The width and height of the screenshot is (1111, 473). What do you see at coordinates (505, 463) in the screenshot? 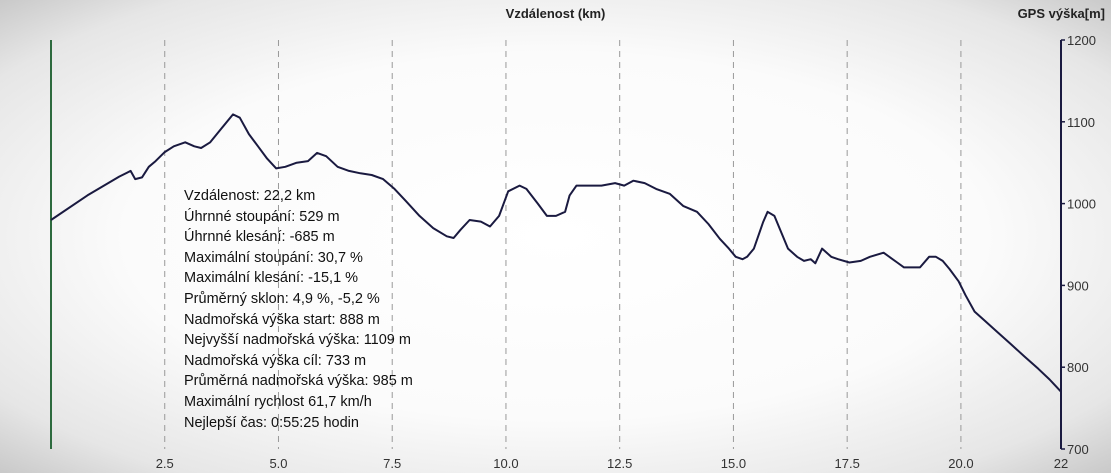
I see `x-tick-label: 10.0` at bounding box center [505, 463].